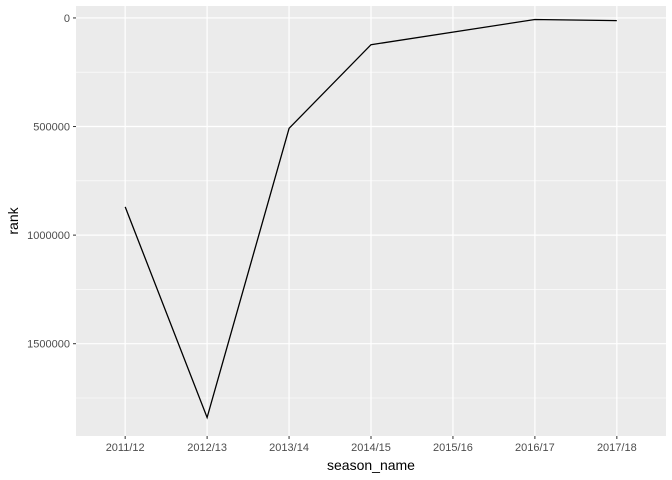  Describe the element at coordinates (371, 448) in the screenshot. I see `x-tick-label: 2014/15` at that location.